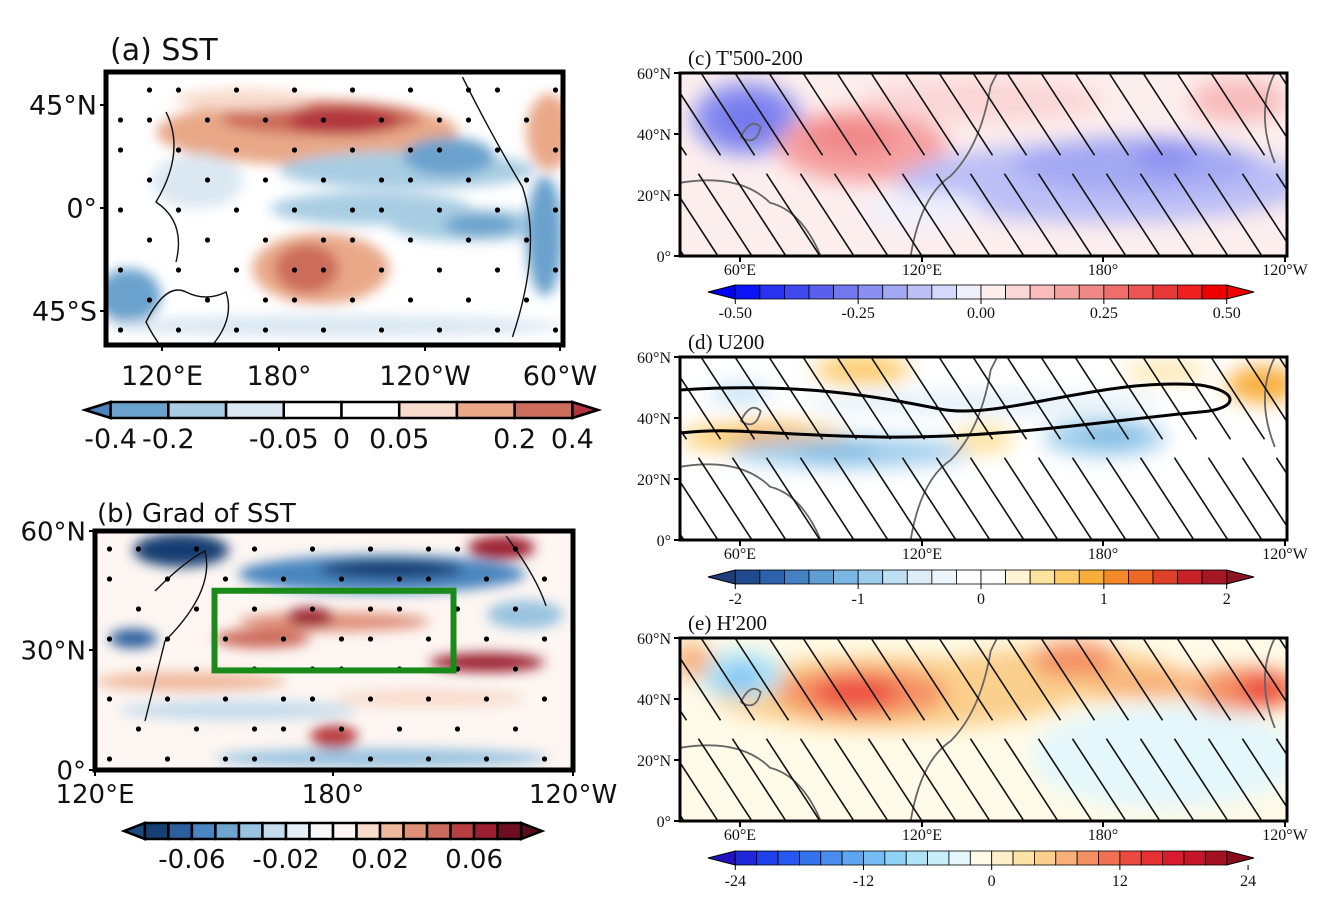 Image resolution: width=1319 pixels, height=904 pixels. I want to click on x-tick-label: 180°, so click(1103, 835).